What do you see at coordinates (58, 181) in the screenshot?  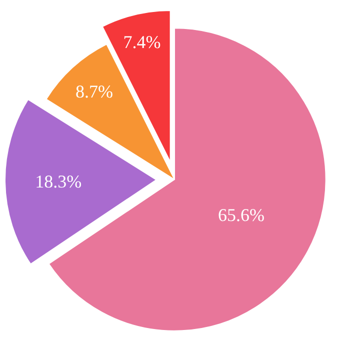 I see `data-label: 18.3%` at bounding box center [58, 181].